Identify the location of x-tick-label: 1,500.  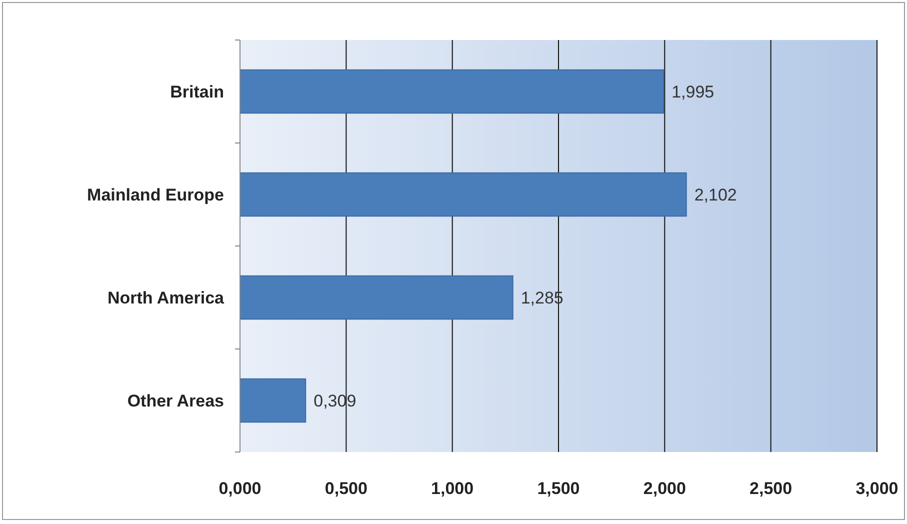
(558, 488).